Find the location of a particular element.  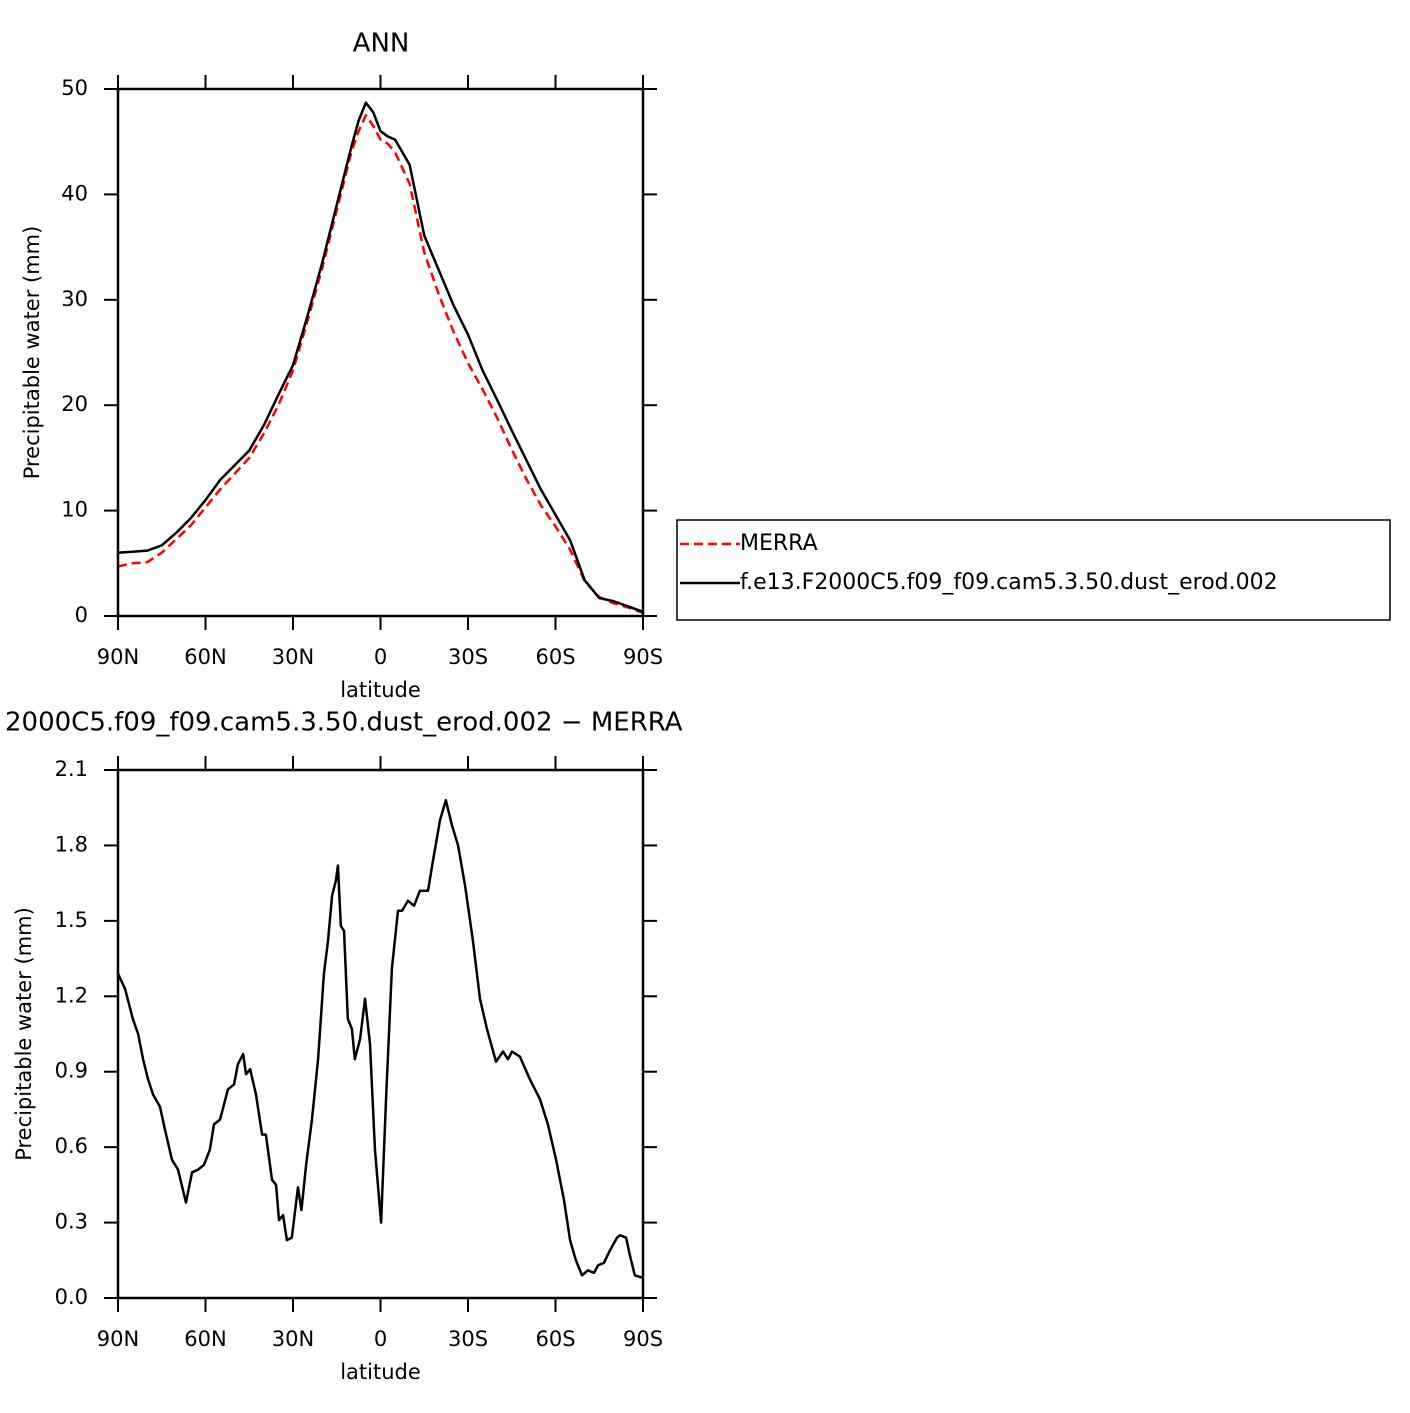

y-tick-label: 0.3 is located at coordinates (71, 1222).